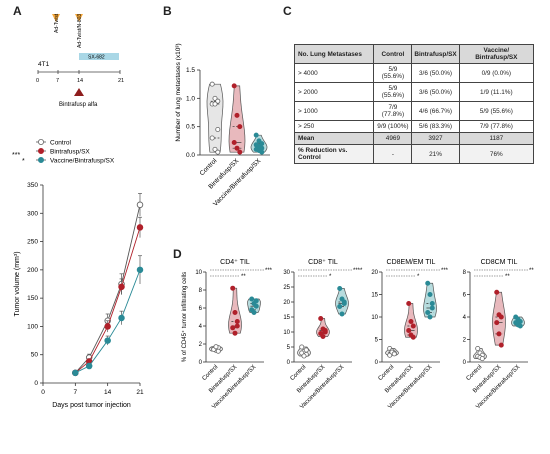 This screenshot has width=550, height=454. I want to click on table-header: Bintrafusp/SX, so click(435, 54).